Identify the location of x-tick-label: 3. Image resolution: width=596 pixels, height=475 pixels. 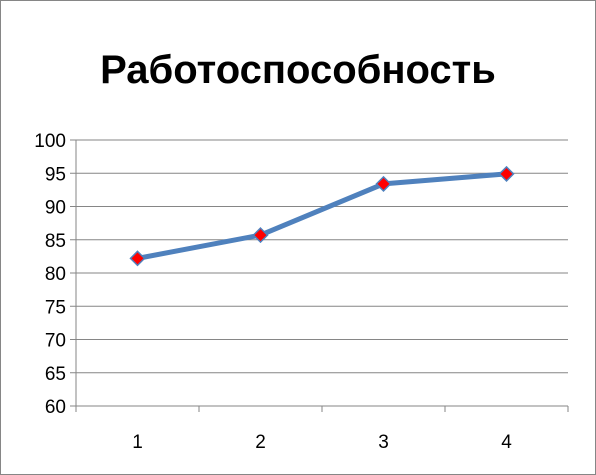
(383, 442).